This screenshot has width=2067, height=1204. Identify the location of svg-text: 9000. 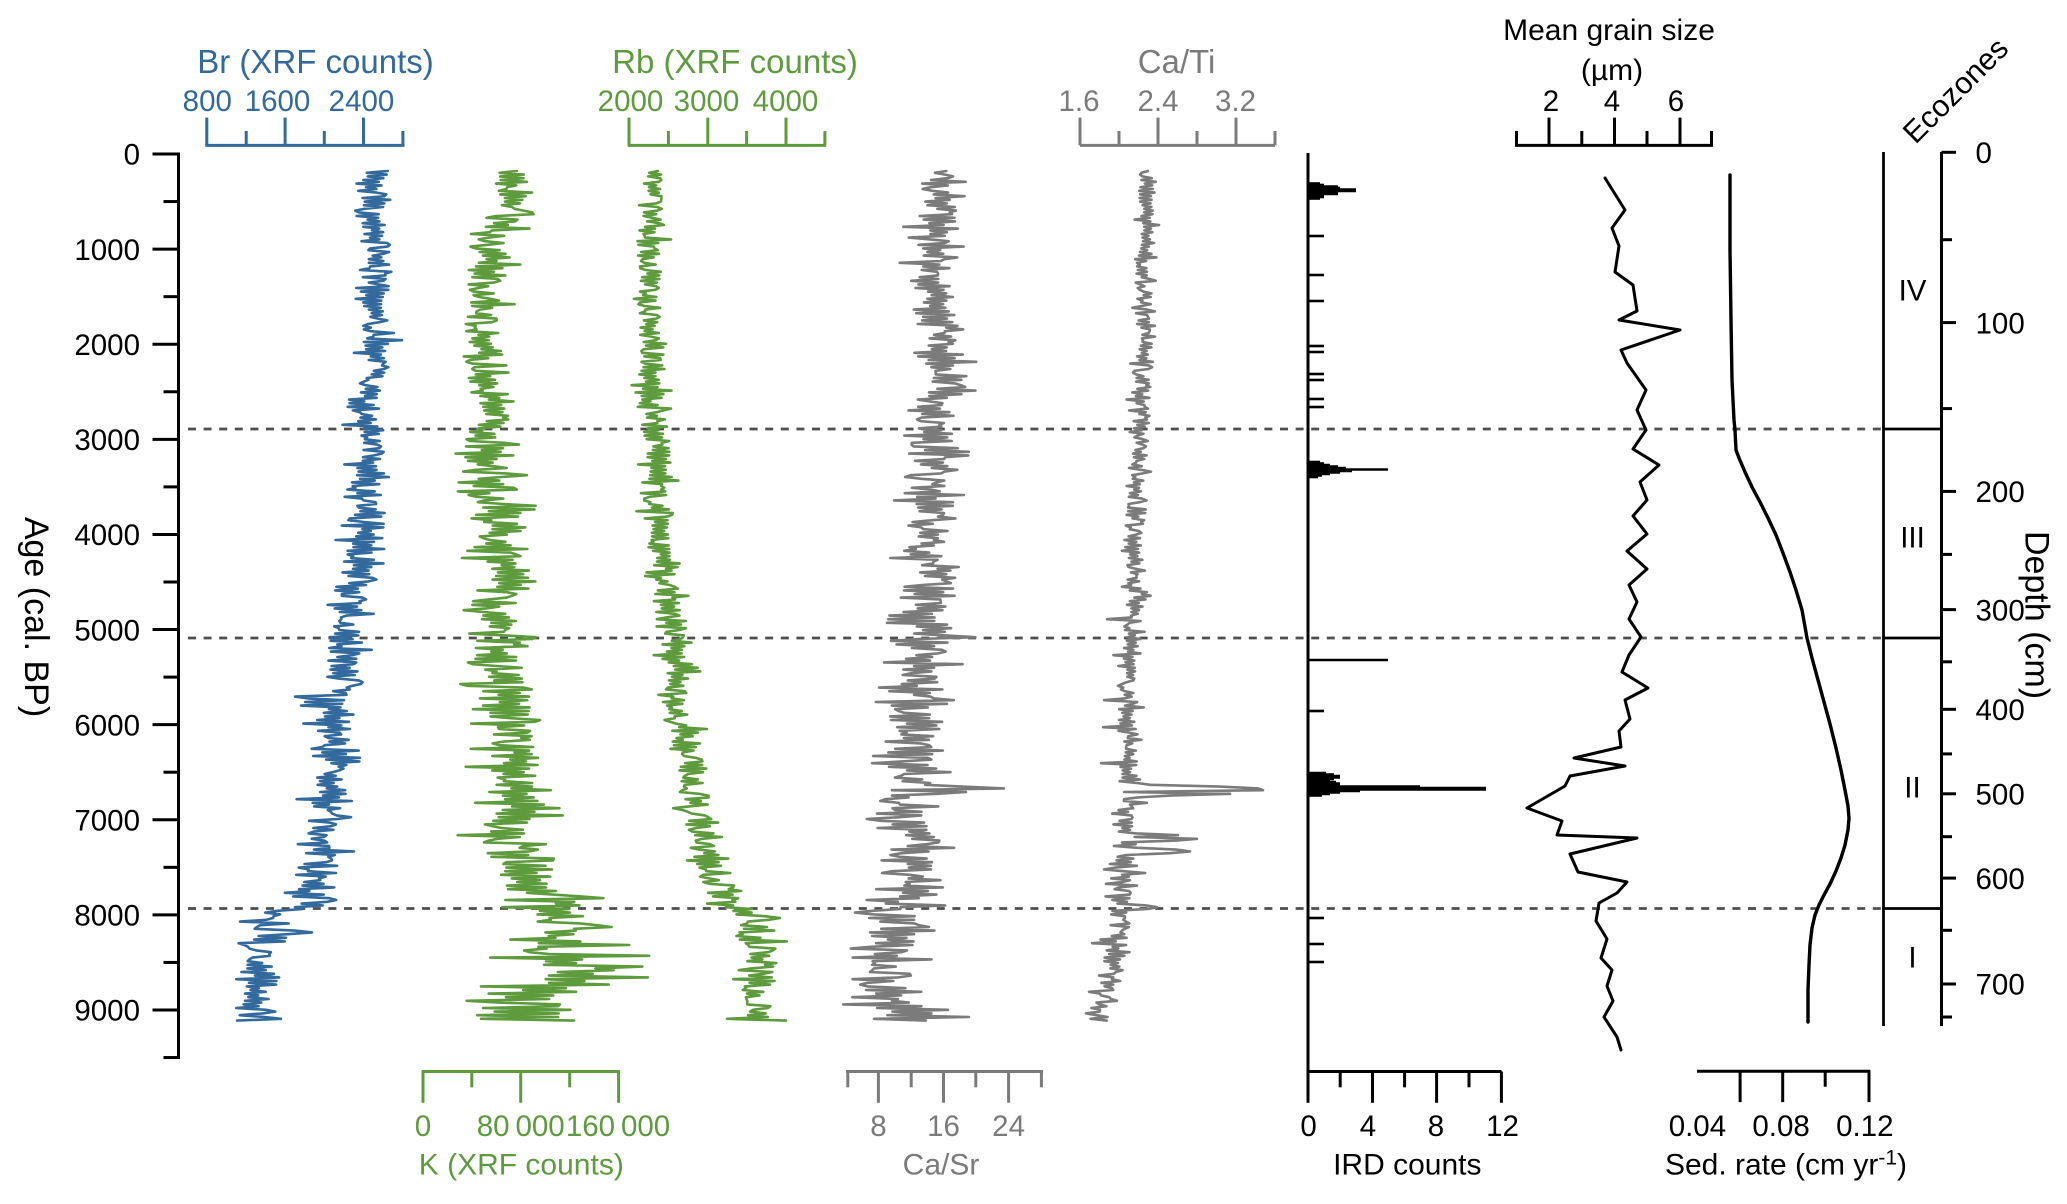
(107, 1011).